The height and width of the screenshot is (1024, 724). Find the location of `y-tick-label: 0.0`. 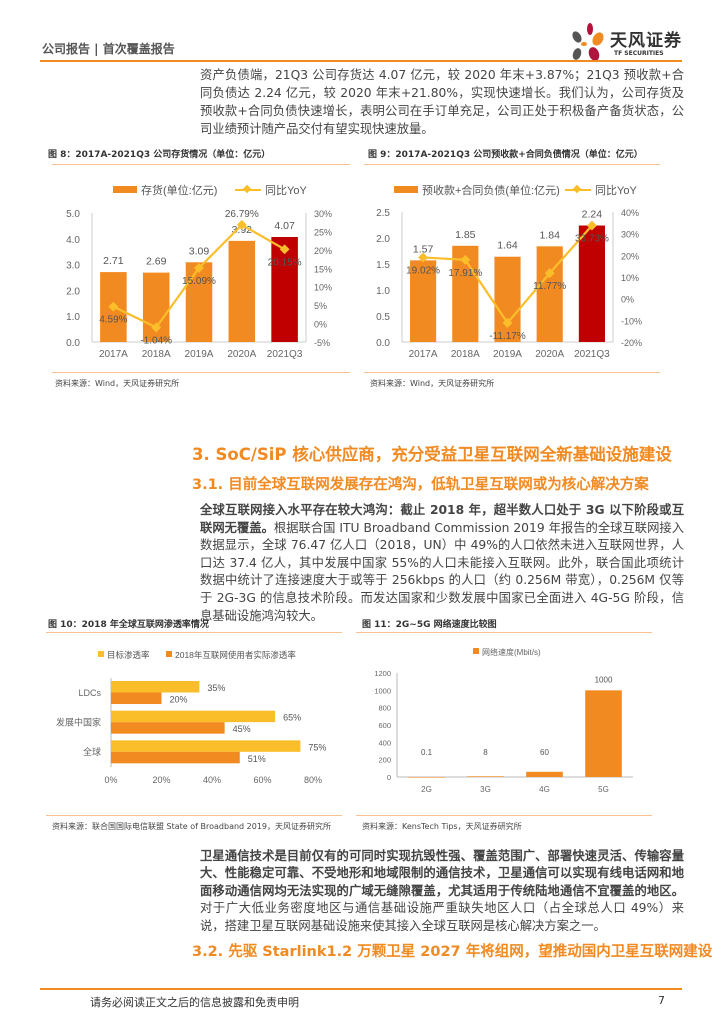

y-tick-label: 0.0 is located at coordinates (73, 343).